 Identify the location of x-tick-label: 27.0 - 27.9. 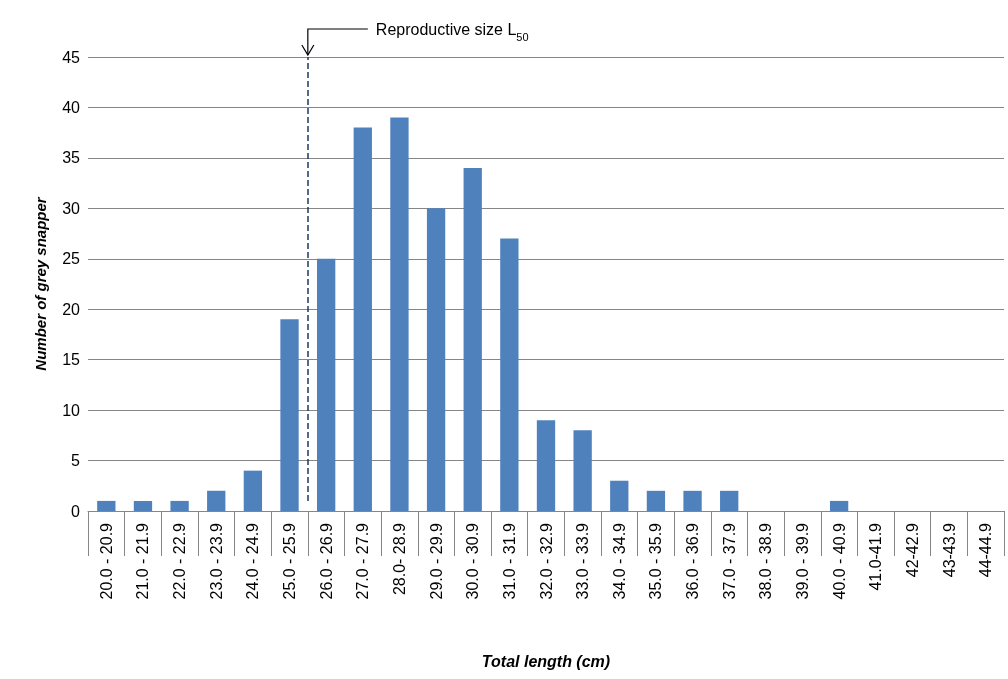
(363, 561).